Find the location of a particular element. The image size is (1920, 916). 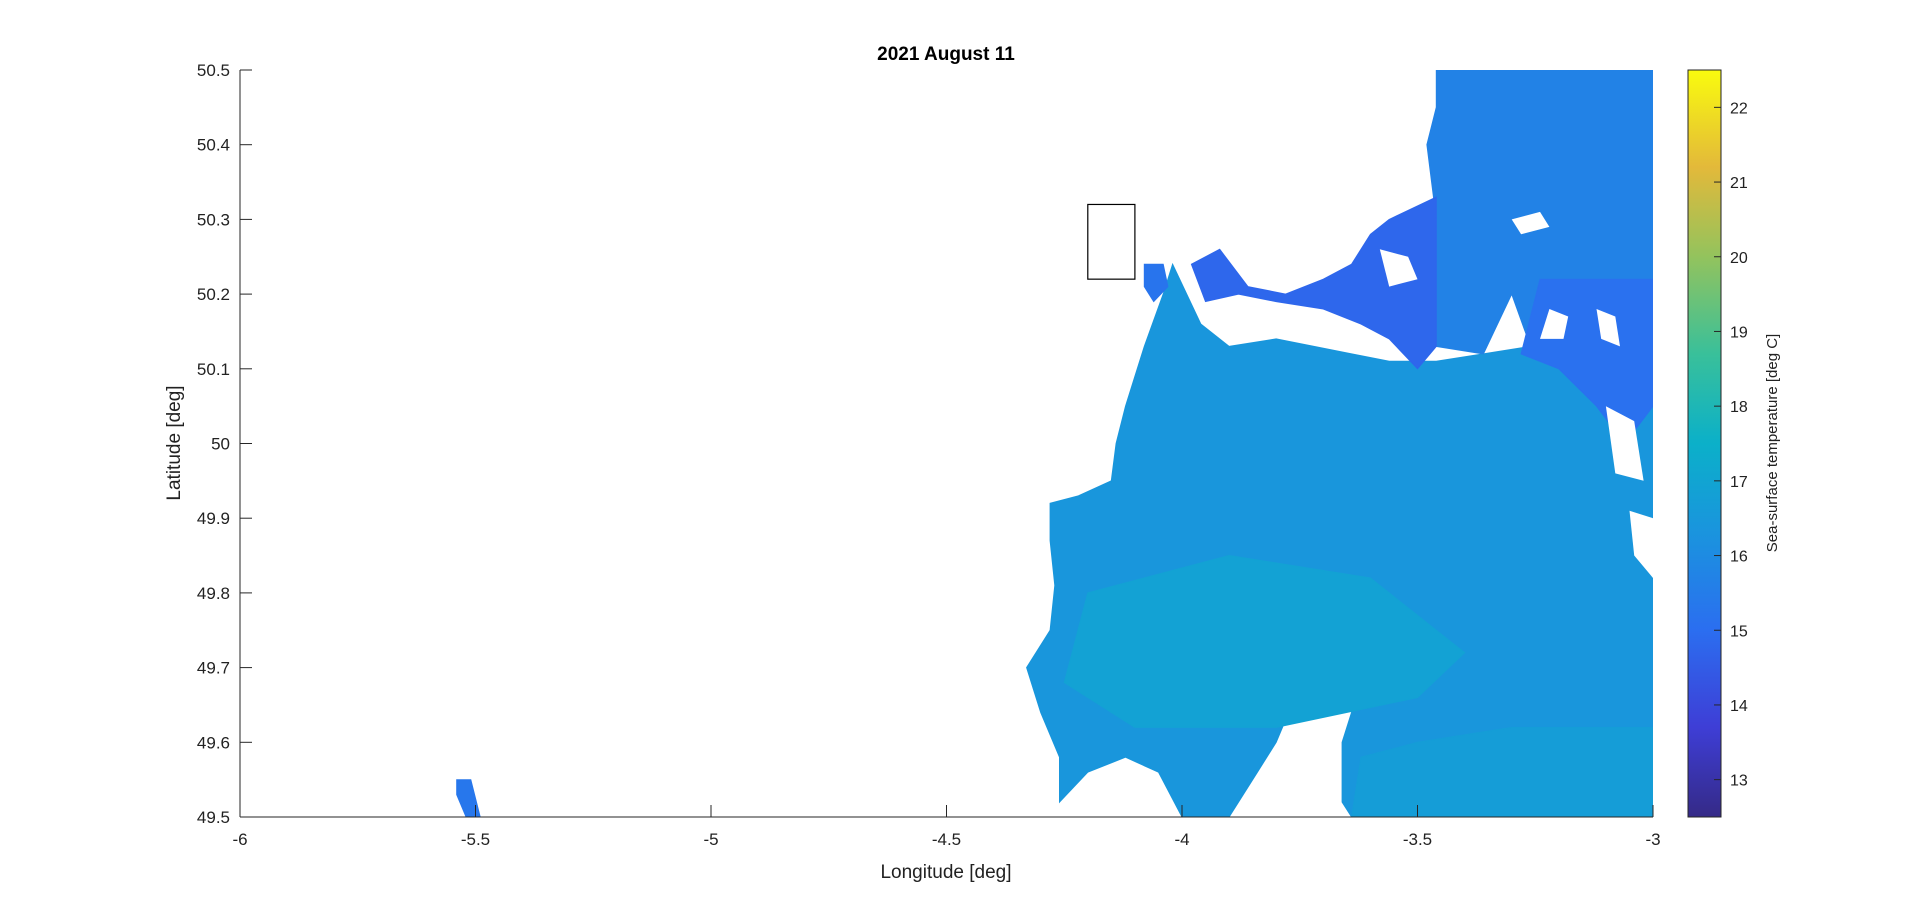

y-tick-label: 50.5 is located at coordinates (213, 70).